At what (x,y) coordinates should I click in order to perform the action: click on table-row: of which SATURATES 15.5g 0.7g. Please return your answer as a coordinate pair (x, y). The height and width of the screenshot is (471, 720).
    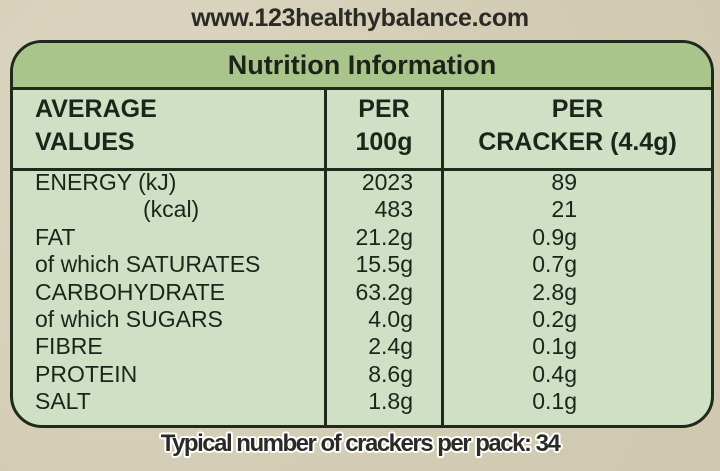
    Looking at the image, I should click on (362, 264).